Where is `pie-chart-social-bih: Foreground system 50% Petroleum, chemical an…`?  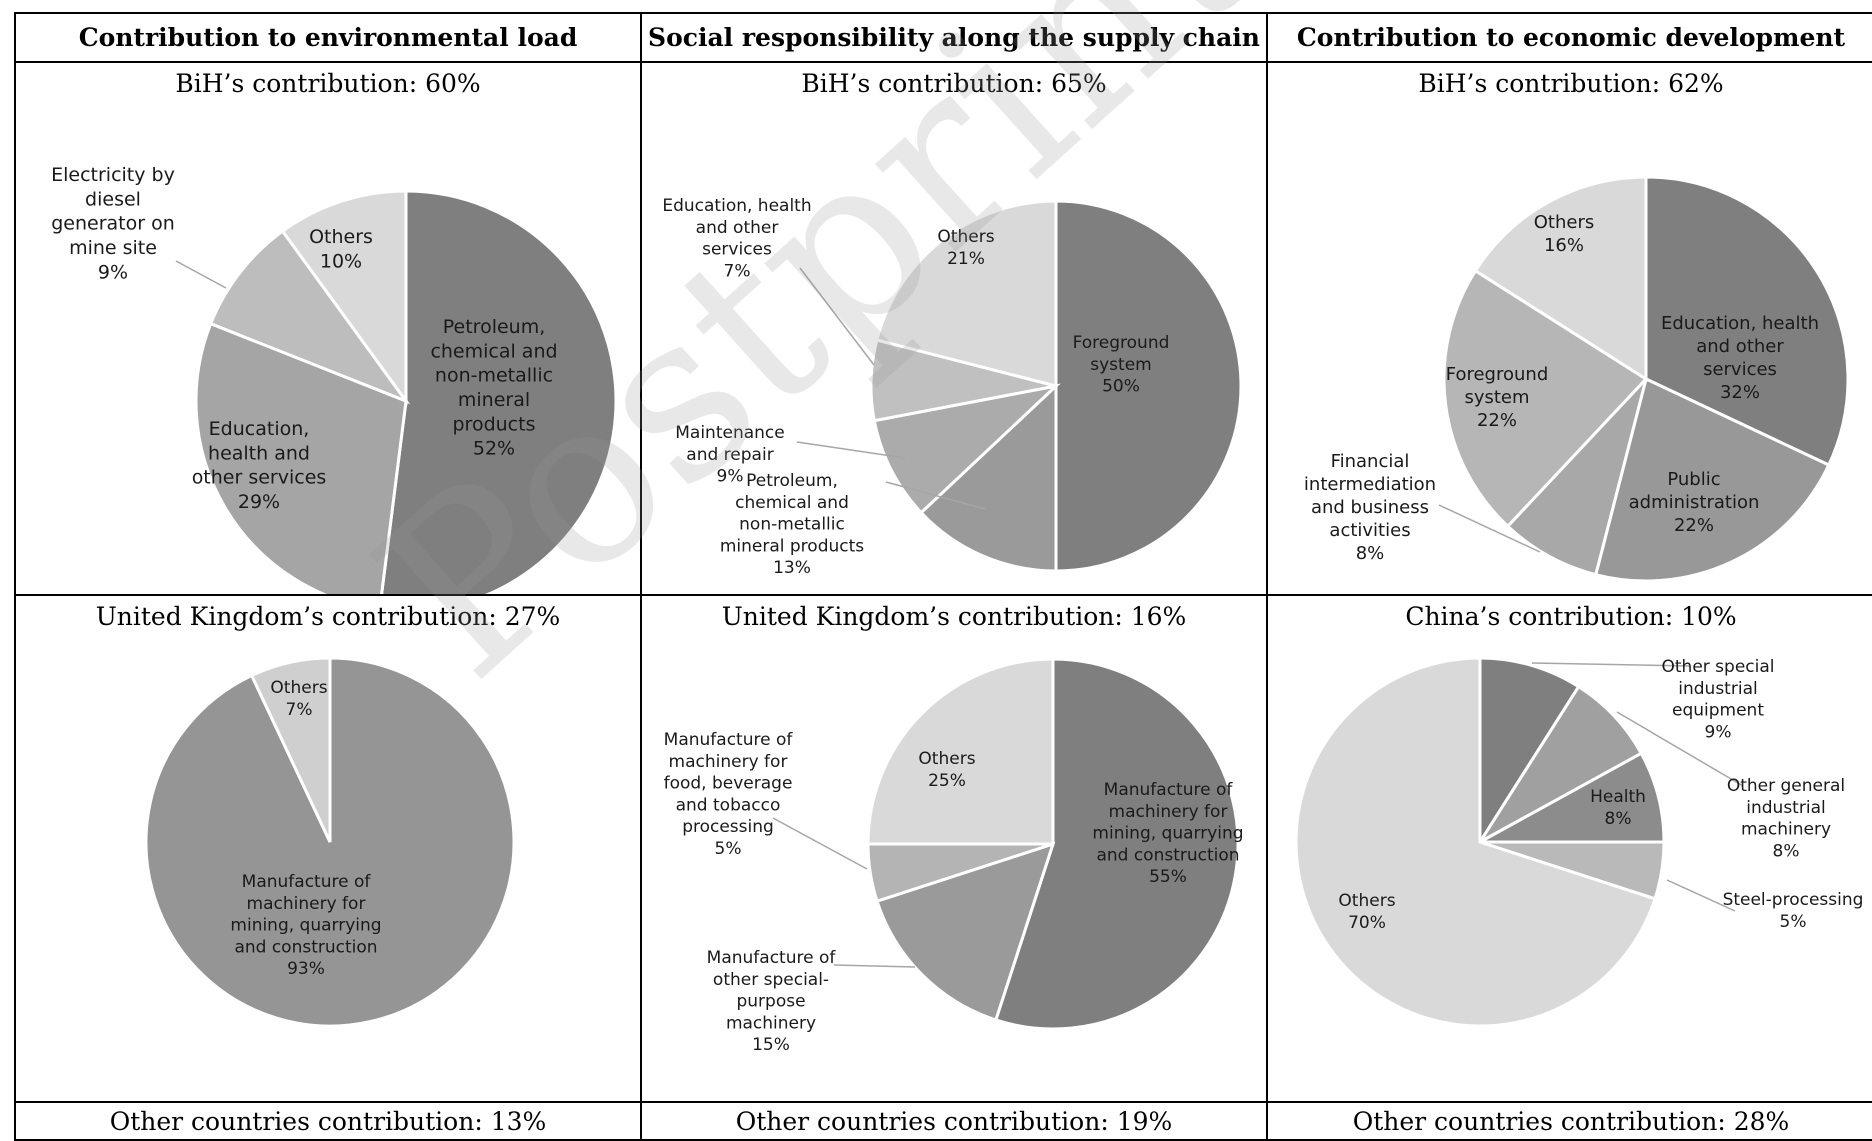
pie-chart-social-bih: Foreground system 50% Petroleum, chemical an… is located at coordinates (952, 387).